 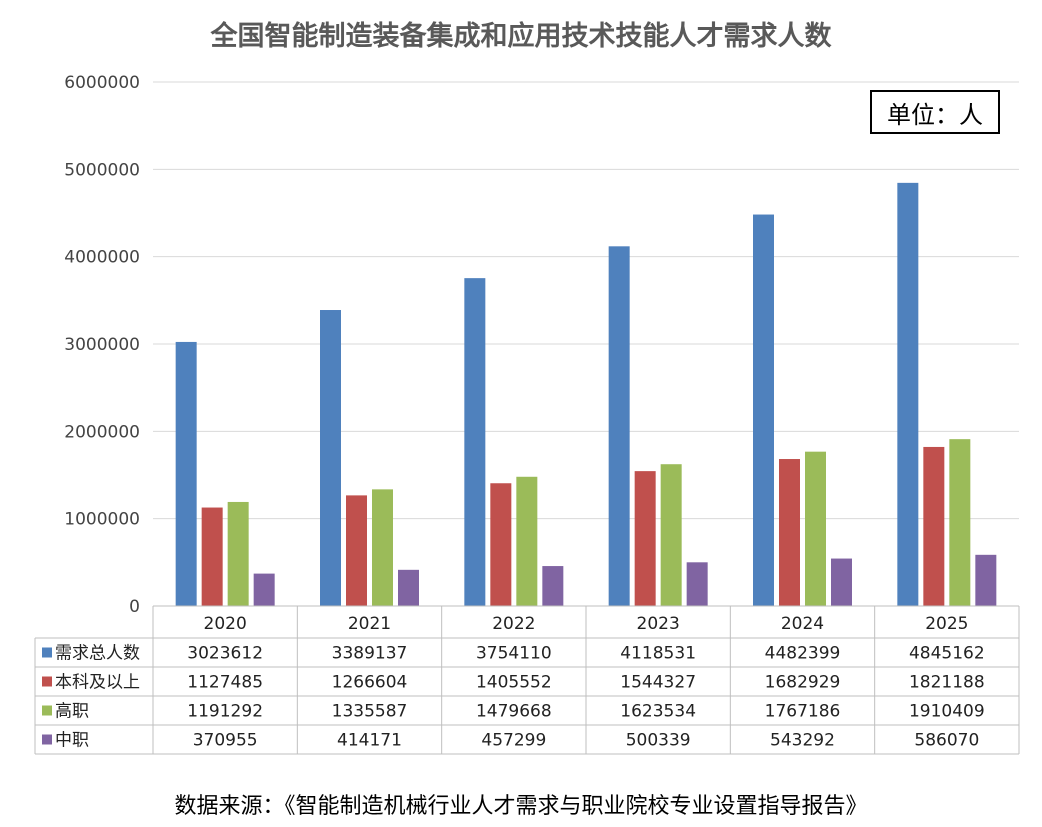 What do you see at coordinates (102, 520) in the screenshot?
I see `y-tick-label: 1000000` at bounding box center [102, 520].